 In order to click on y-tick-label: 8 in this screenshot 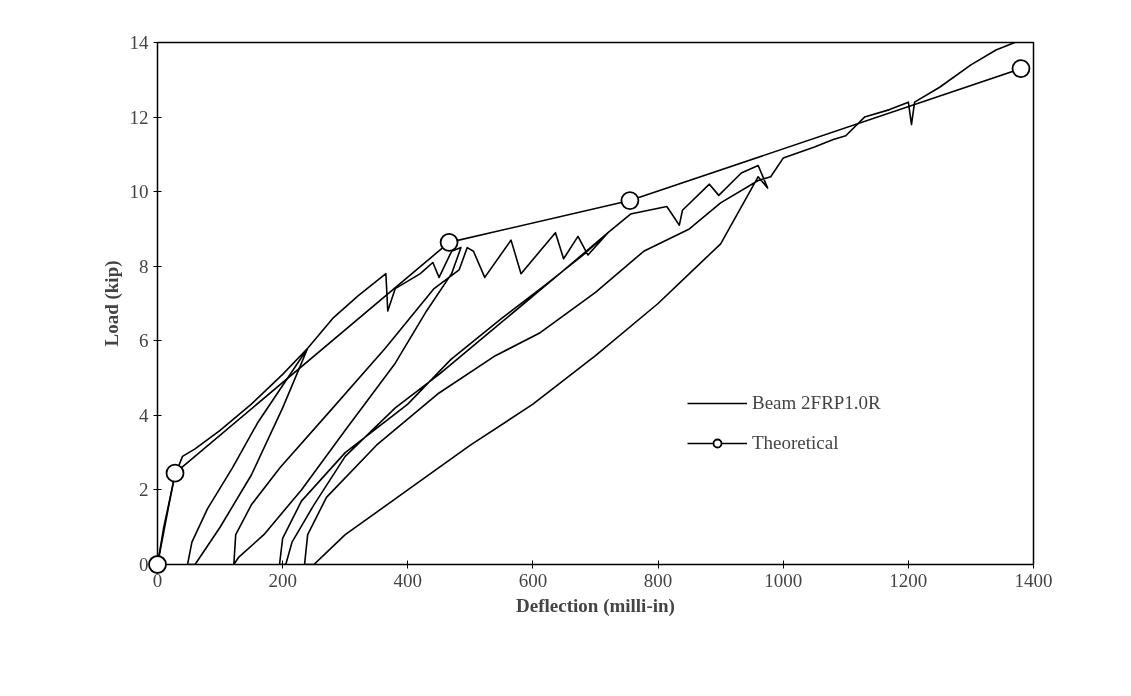, I will do `click(144, 266)`.